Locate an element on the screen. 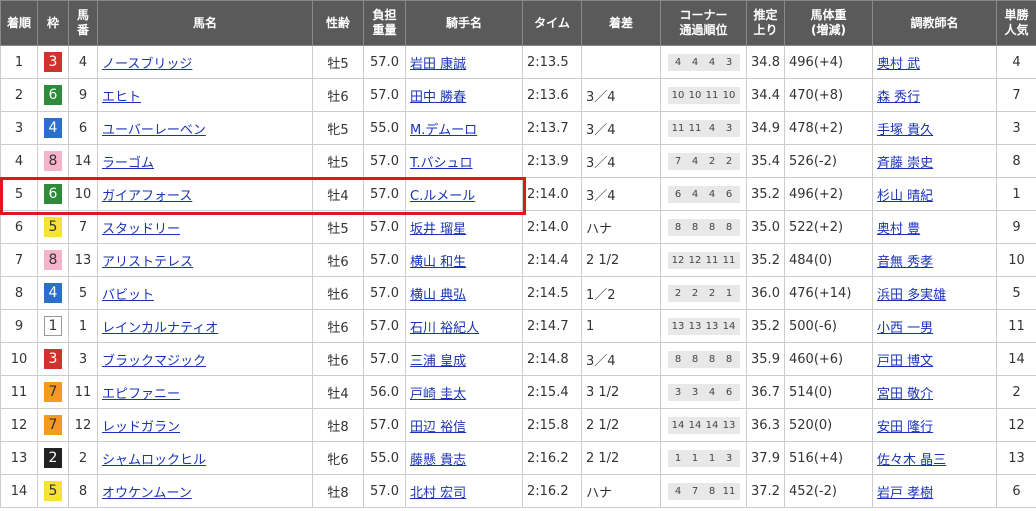  corner-order: 4 is located at coordinates (712, 194).